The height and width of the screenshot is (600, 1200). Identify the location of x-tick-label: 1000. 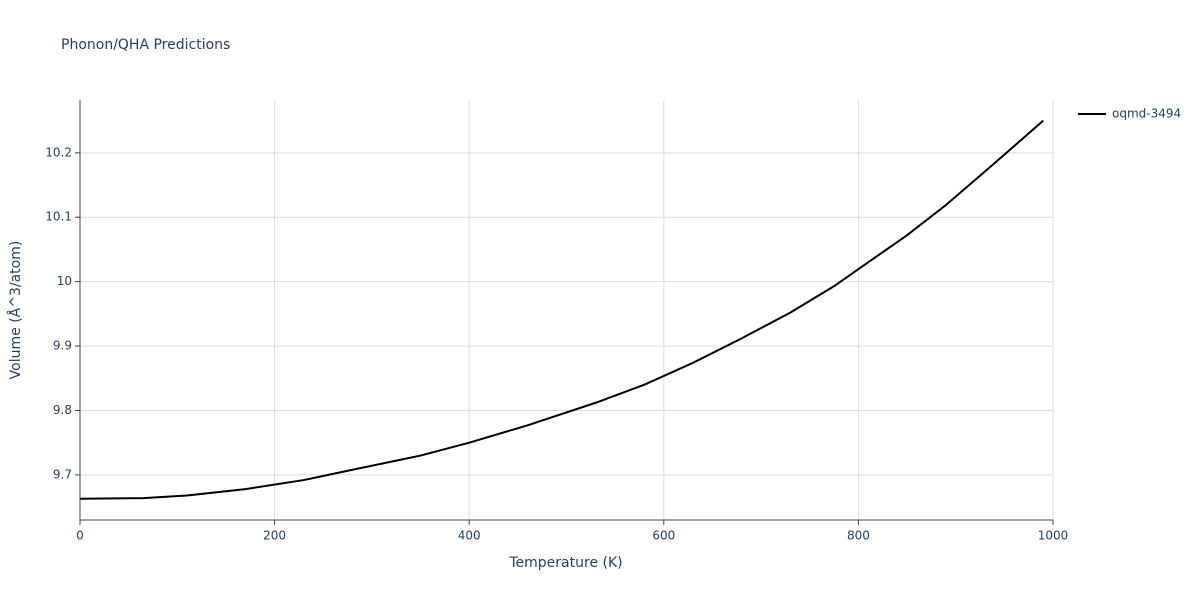
(1053, 536).